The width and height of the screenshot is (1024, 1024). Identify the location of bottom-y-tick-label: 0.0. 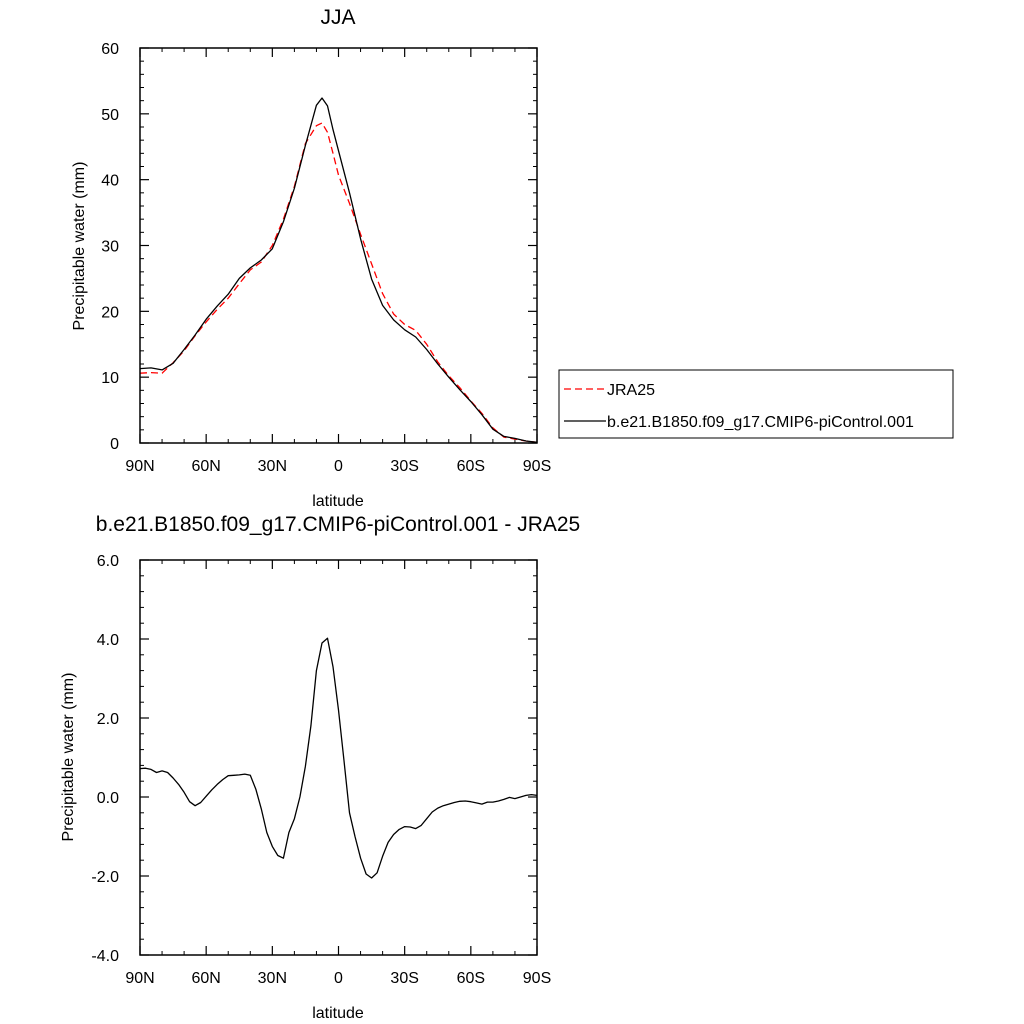
(108, 798).